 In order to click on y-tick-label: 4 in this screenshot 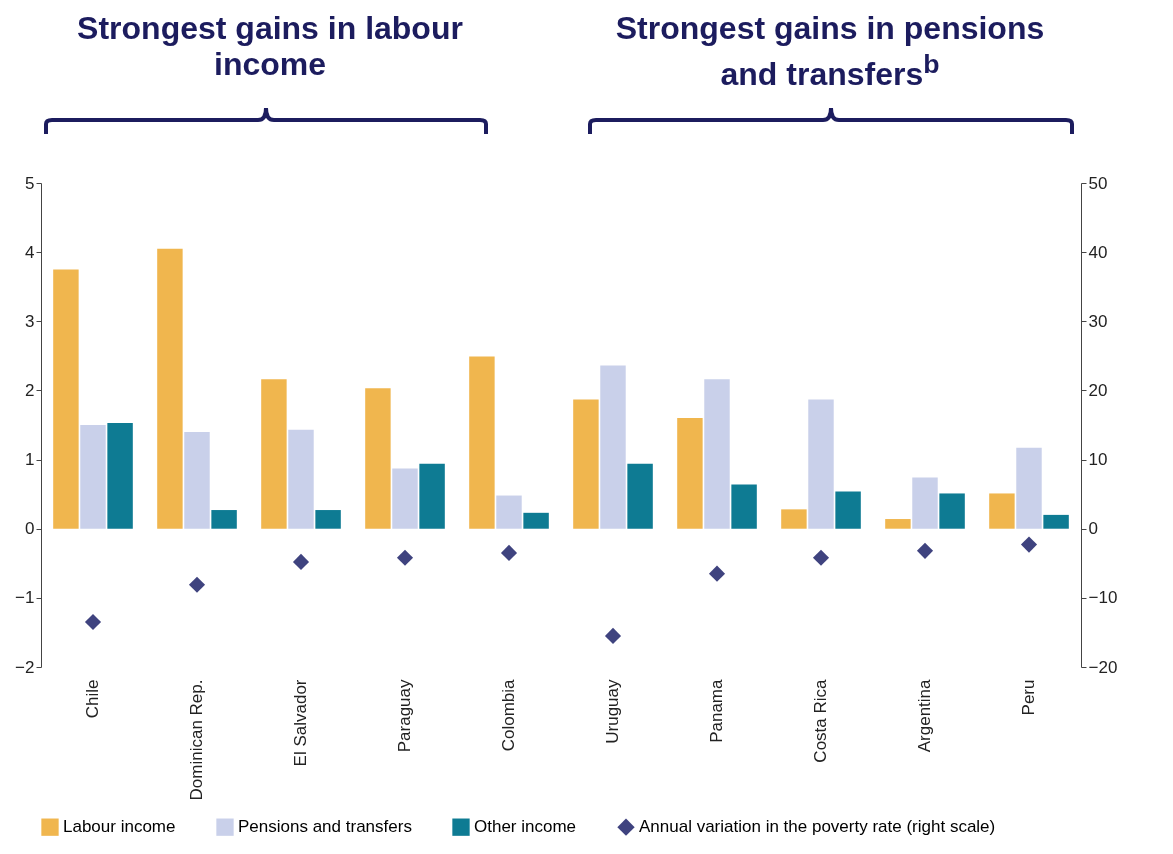, I will do `click(30, 252)`.